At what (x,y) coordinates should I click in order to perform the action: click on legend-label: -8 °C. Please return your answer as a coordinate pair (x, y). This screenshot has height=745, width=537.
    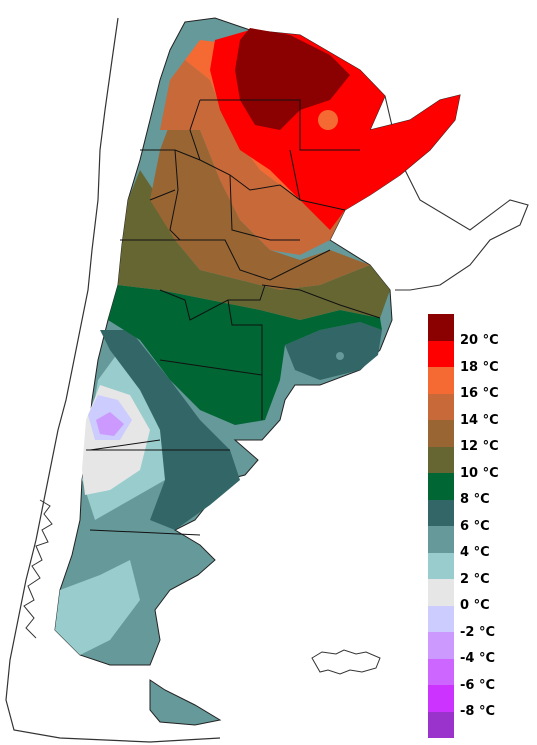
    Looking at the image, I should click on (478, 711).